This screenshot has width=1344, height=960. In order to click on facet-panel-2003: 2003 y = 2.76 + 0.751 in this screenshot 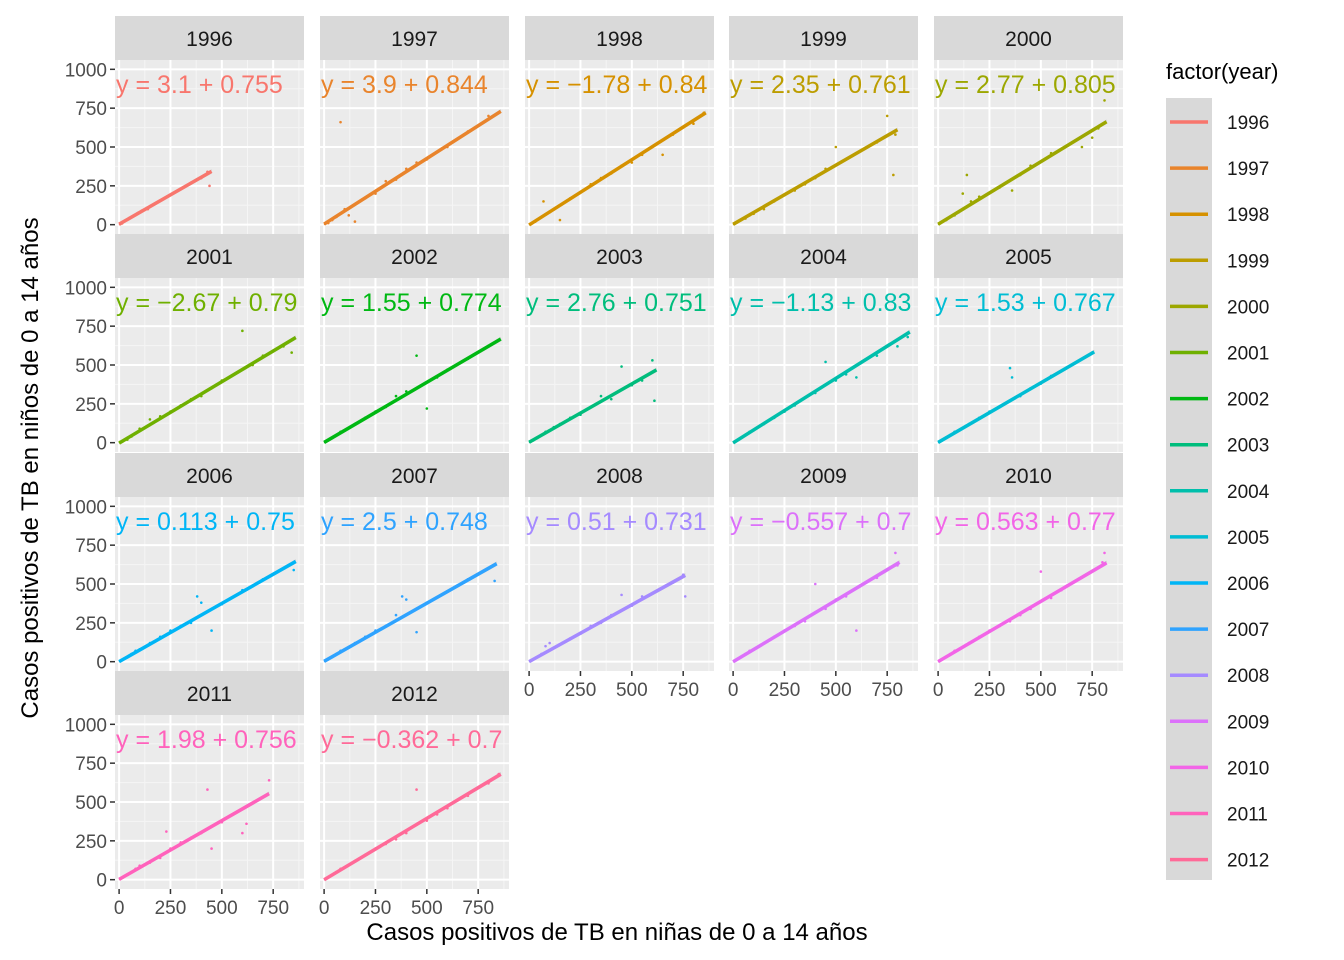, I will do `click(619, 343)`.